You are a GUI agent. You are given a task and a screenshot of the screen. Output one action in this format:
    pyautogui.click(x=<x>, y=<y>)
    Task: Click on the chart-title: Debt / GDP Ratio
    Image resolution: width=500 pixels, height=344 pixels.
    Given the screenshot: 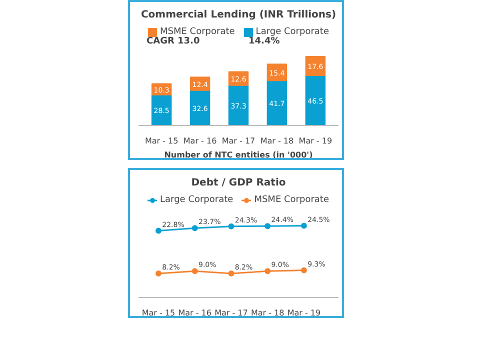 What is the action you would take?
    pyautogui.click(x=238, y=183)
    